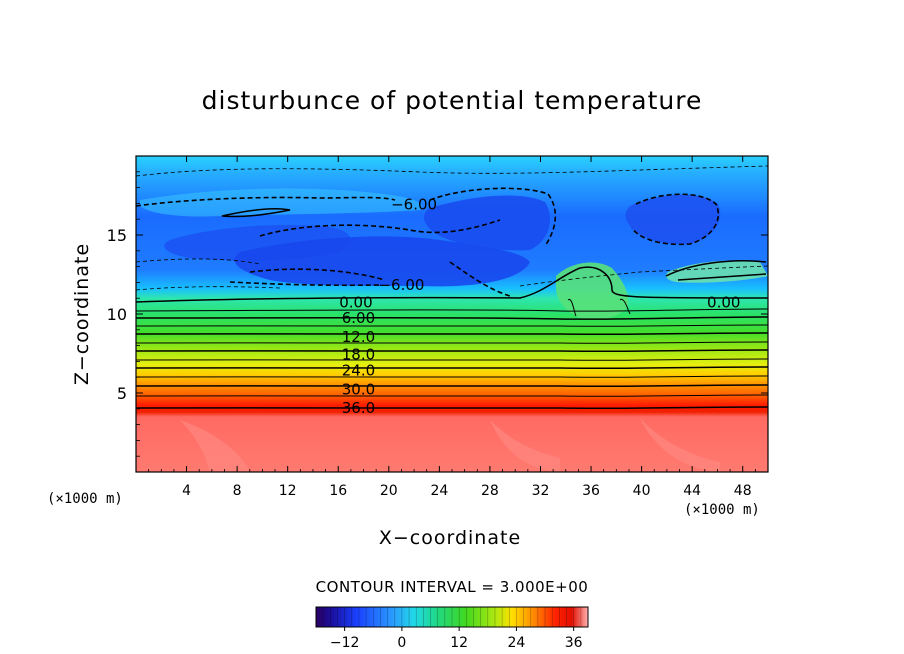 The height and width of the screenshot is (654, 904). I want to click on x-tick-label: 8, so click(237, 491).